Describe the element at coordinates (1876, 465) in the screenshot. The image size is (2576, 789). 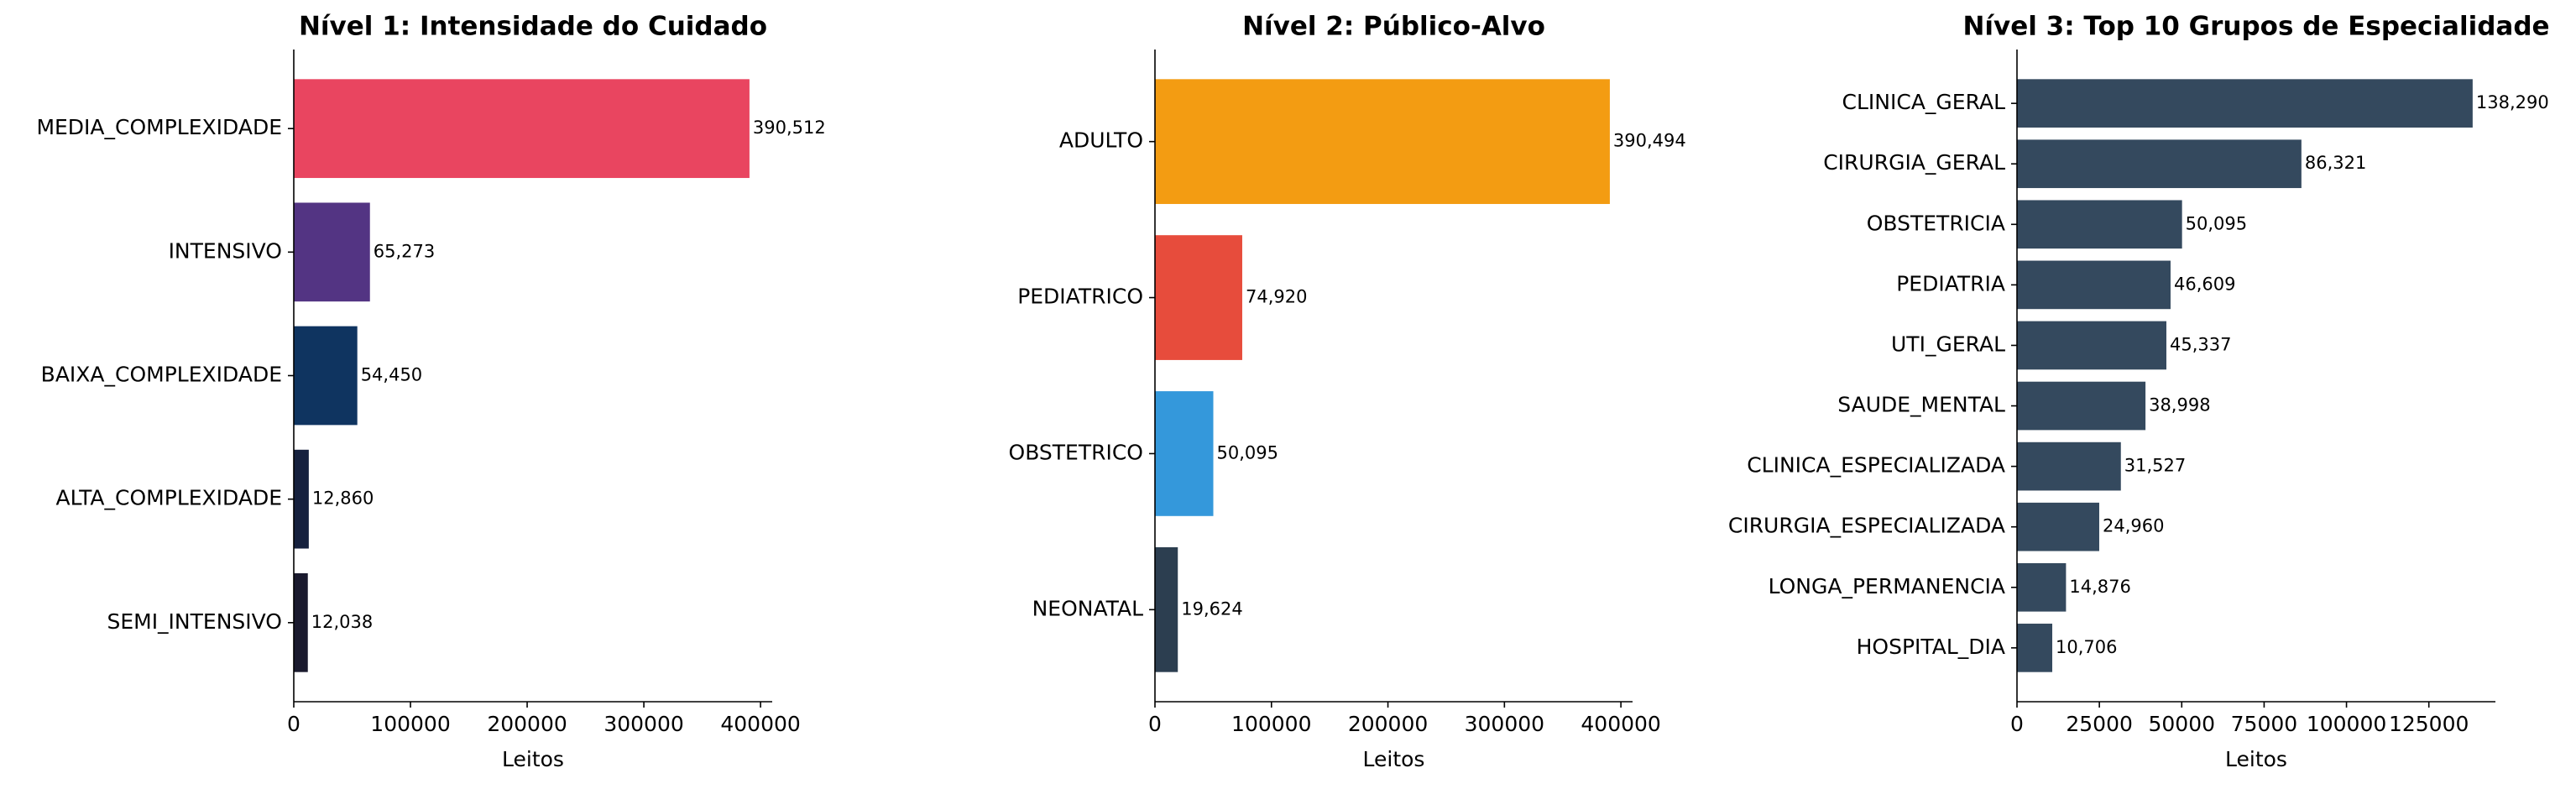
I see `y-tick-label: CLINICA_ESPECIALIZADA` at that location.